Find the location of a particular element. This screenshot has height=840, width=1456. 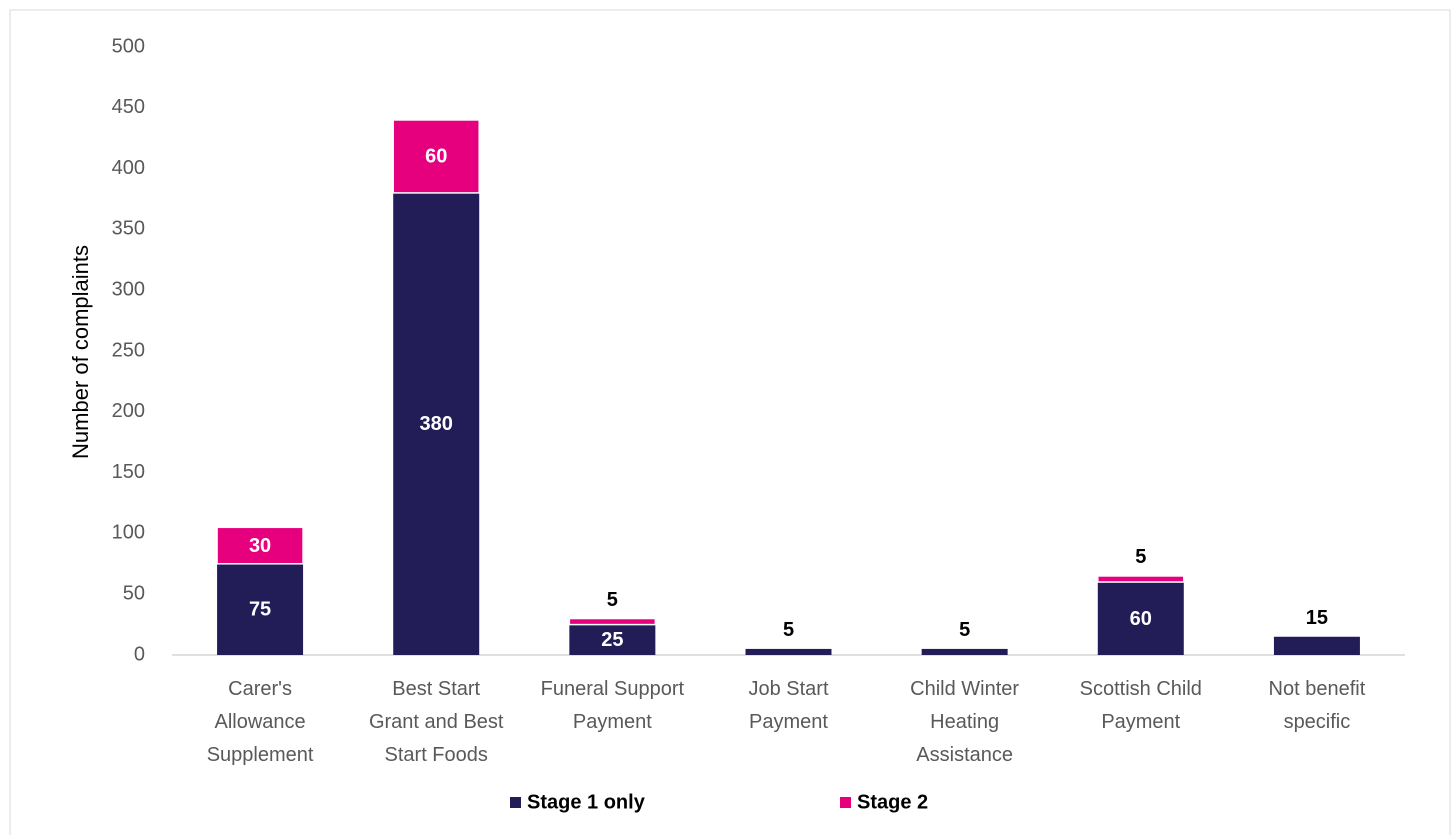

data-label: 75 is located at coordinates (260, 610).